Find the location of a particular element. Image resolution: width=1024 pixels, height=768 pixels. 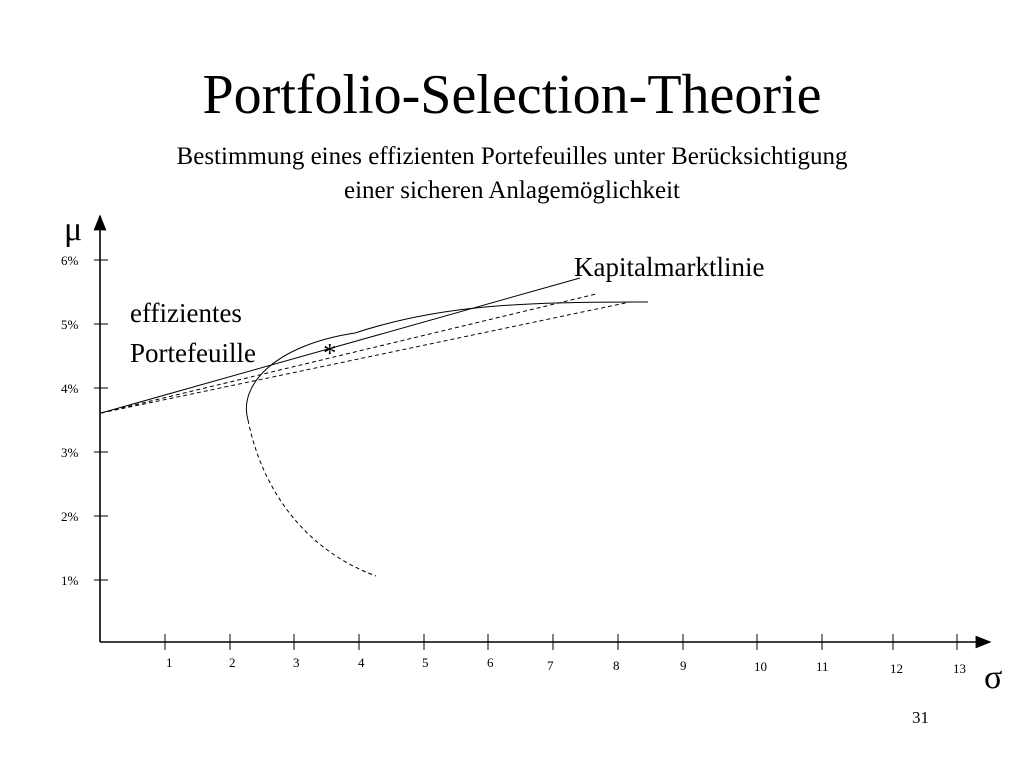

efficient-portfolio-label-line1: effizientes is located at coordinates (186, 313).